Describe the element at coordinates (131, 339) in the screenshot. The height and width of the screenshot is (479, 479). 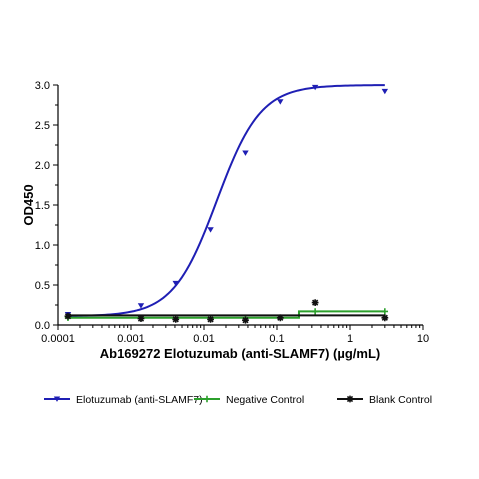
I see `x-tick-label: 0.001` at that location.